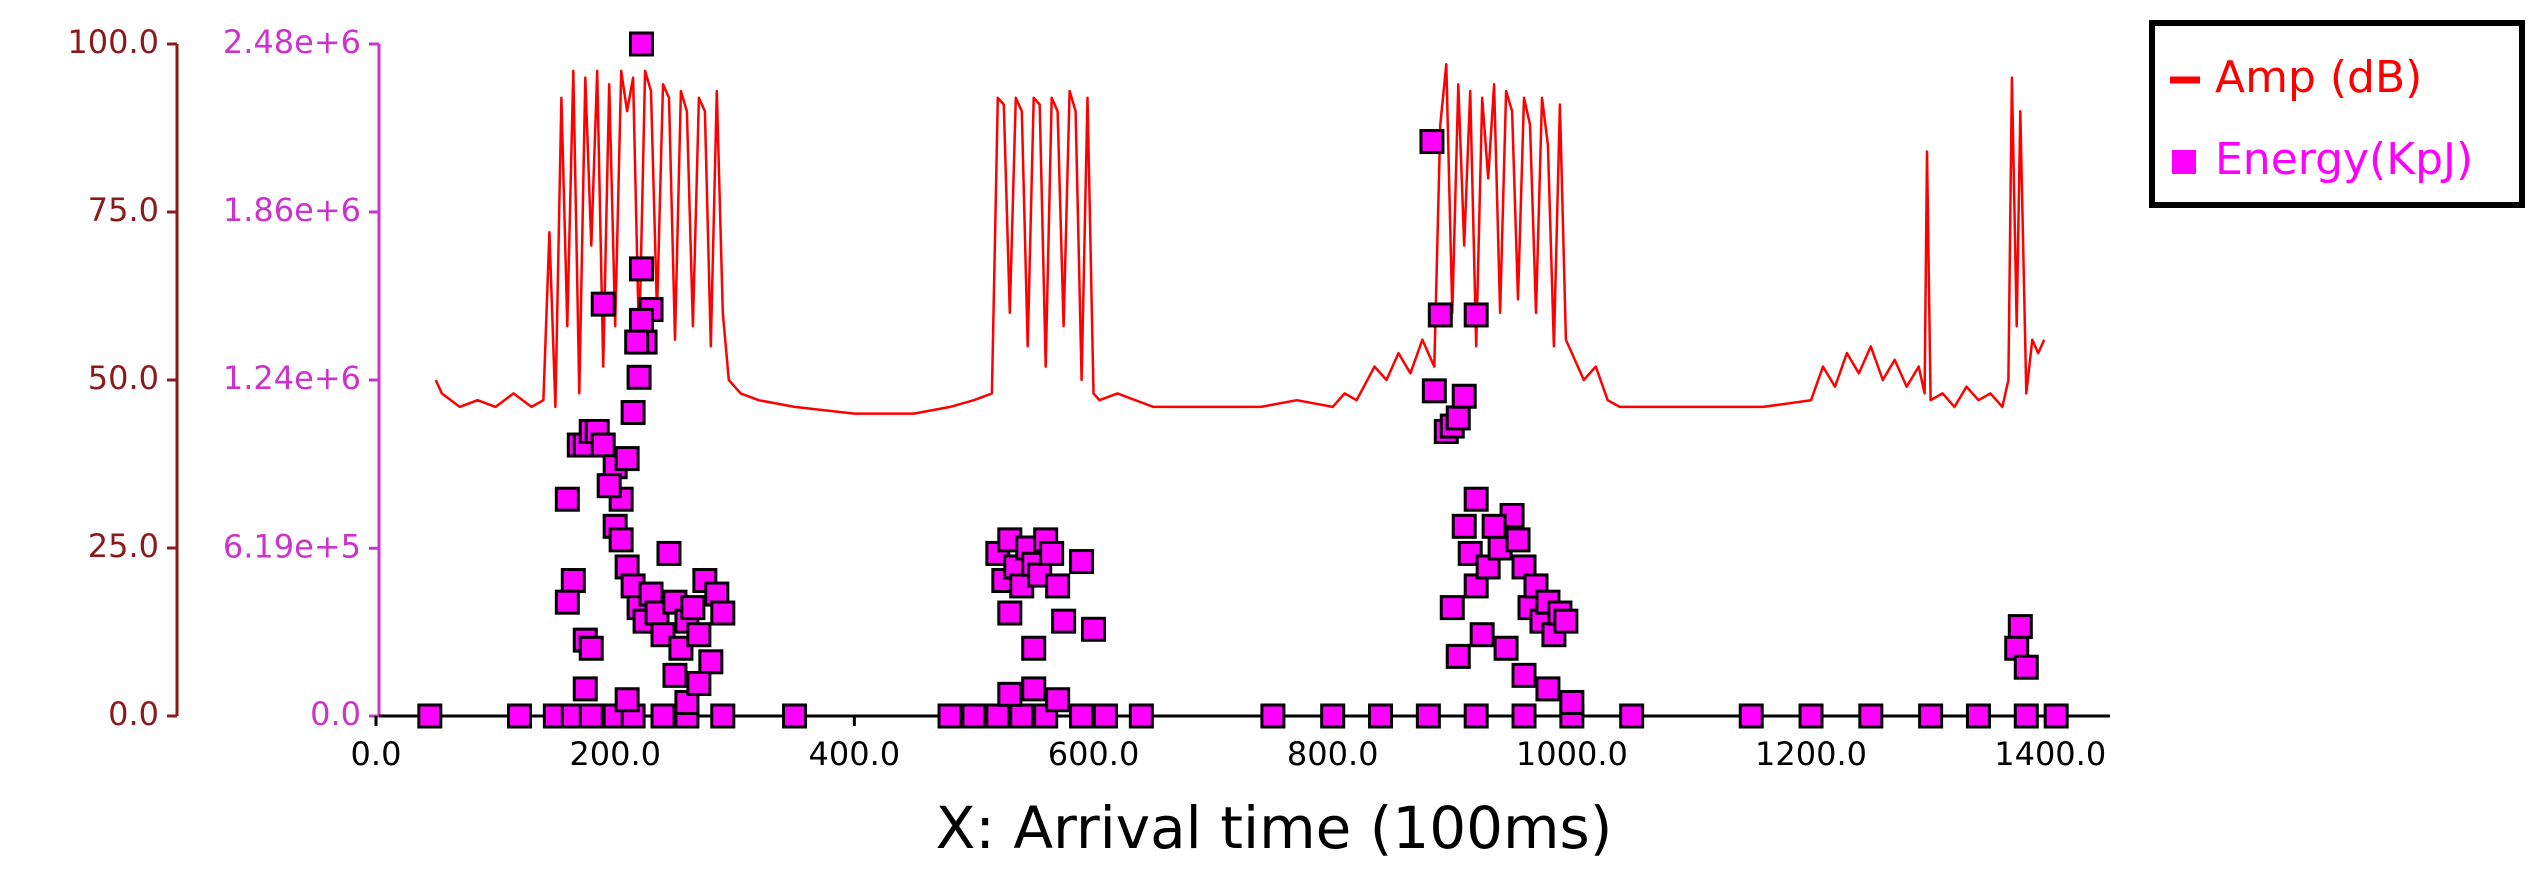 The image size is (2530, 880). What do you see at coordinates (292, 378) in the screenshot?
I see `y2-tick-label: 1.24e+6` at bounding box center [292, 378].